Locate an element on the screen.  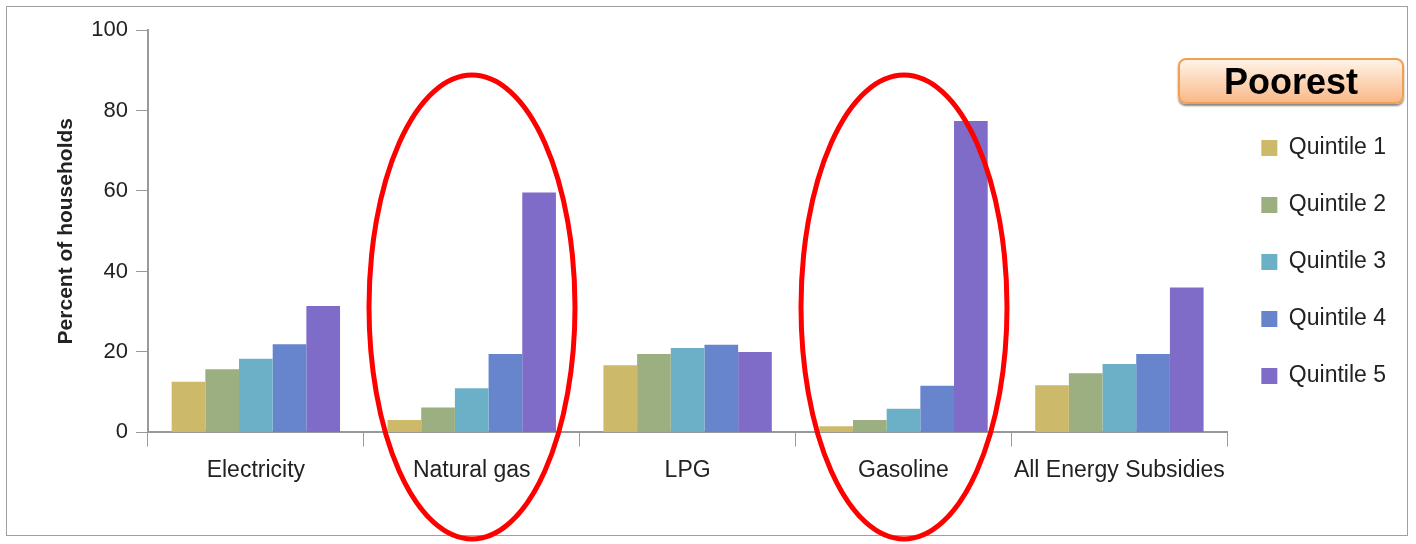
legend-label: Quintile 2 is located at coordinates (1337, 203).